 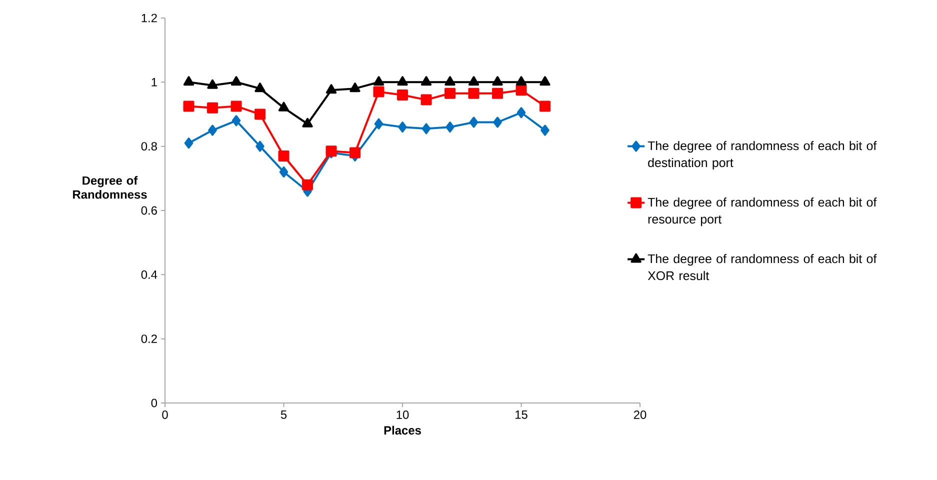 I want to click on x-tick-label: 10, so click(x=402, y=414).